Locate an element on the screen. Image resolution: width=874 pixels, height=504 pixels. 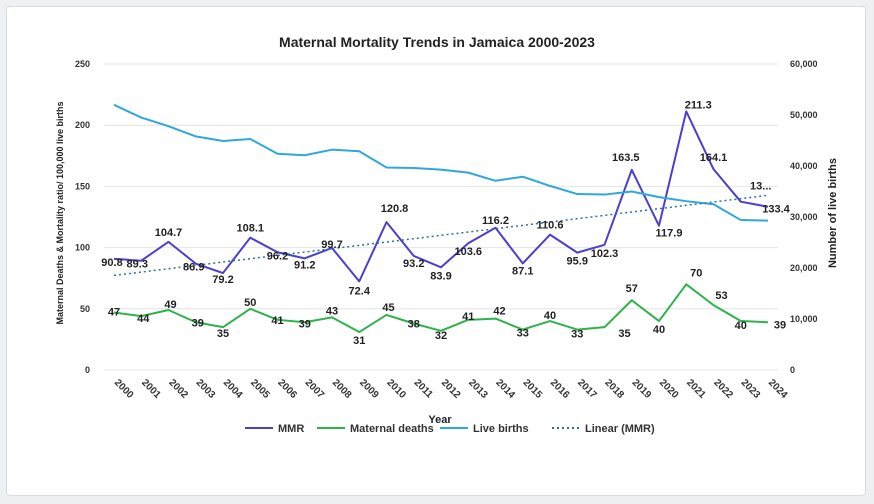
mmr-data-label: 116.2 is located at coordinates (495, 221).